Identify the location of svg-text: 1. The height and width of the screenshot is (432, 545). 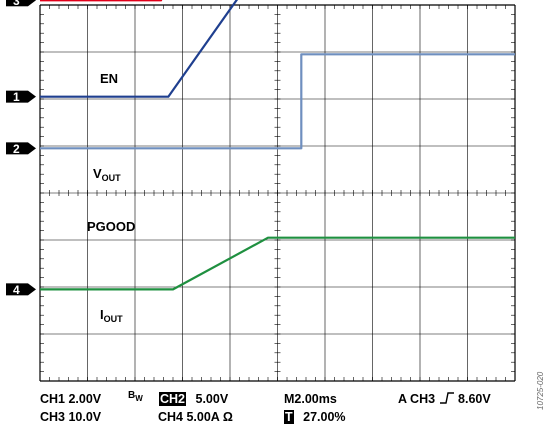
(16, 97).